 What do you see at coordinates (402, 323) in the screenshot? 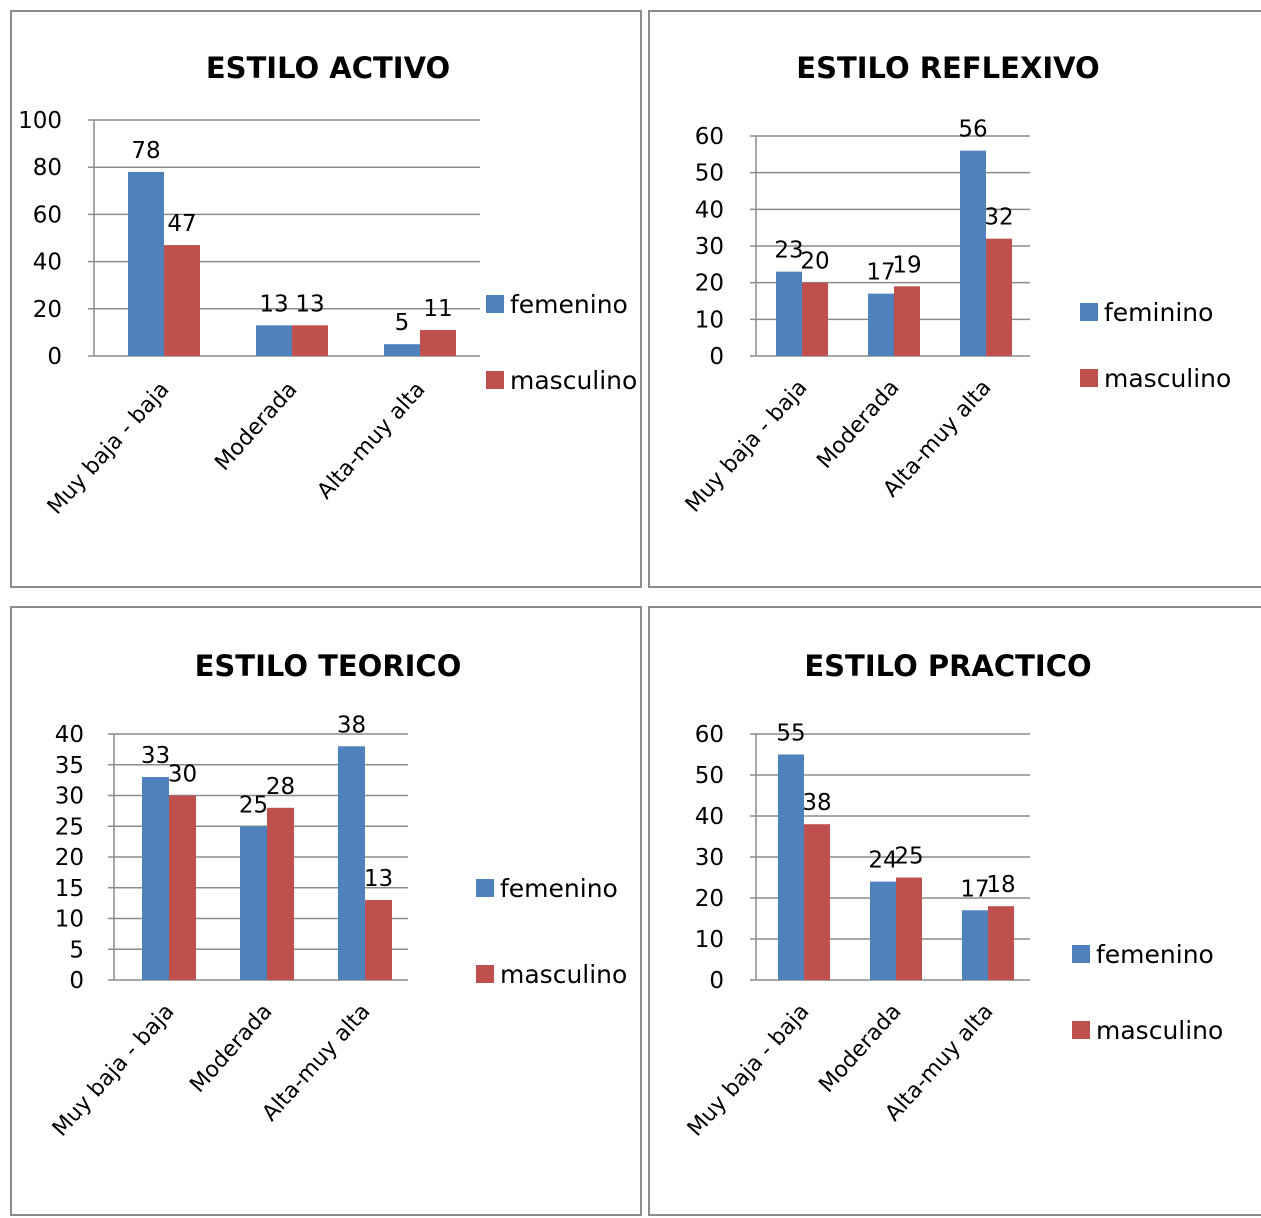
I see `data-label-femenino-alta-muy-alta: 5` at bounding box center [402, 323].